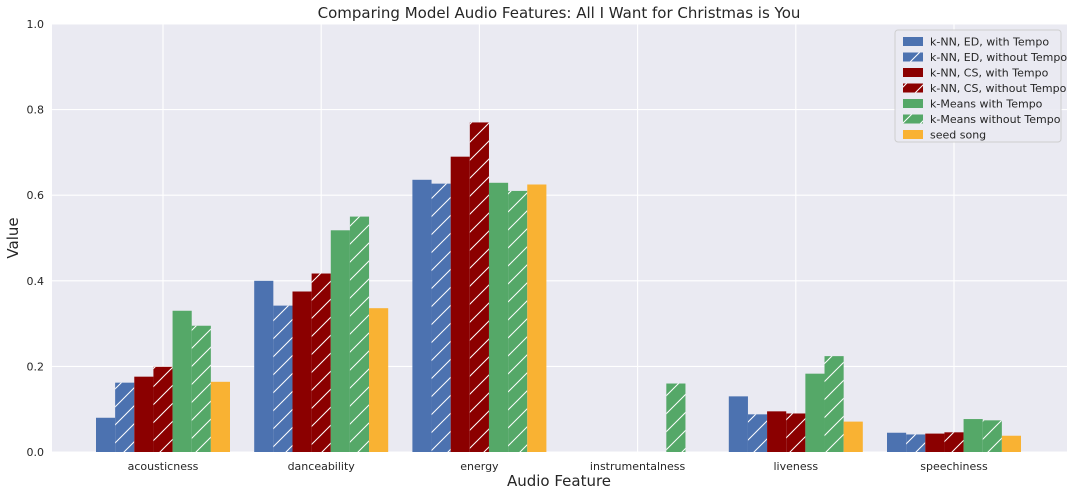 The width and height of the screenshot is (1072, 496). I want to click on x-tick-label: liveness, so click(796, 466).